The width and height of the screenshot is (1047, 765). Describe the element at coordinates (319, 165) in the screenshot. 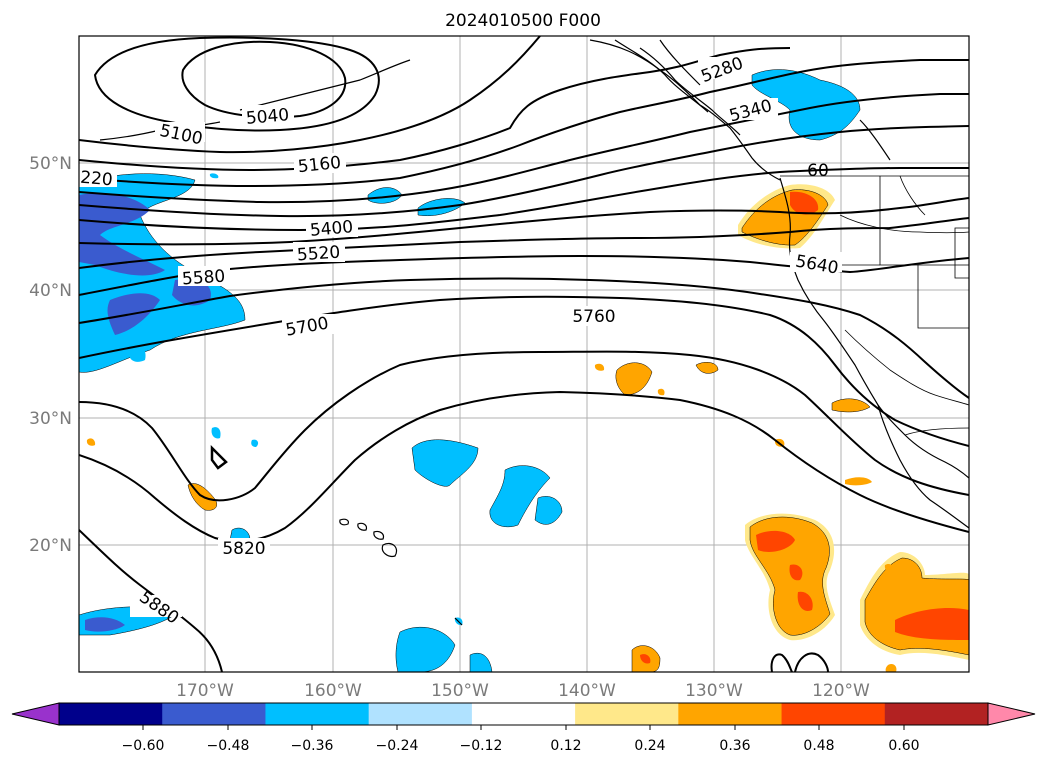

I see `contour-label-5160: 5160` at that location.